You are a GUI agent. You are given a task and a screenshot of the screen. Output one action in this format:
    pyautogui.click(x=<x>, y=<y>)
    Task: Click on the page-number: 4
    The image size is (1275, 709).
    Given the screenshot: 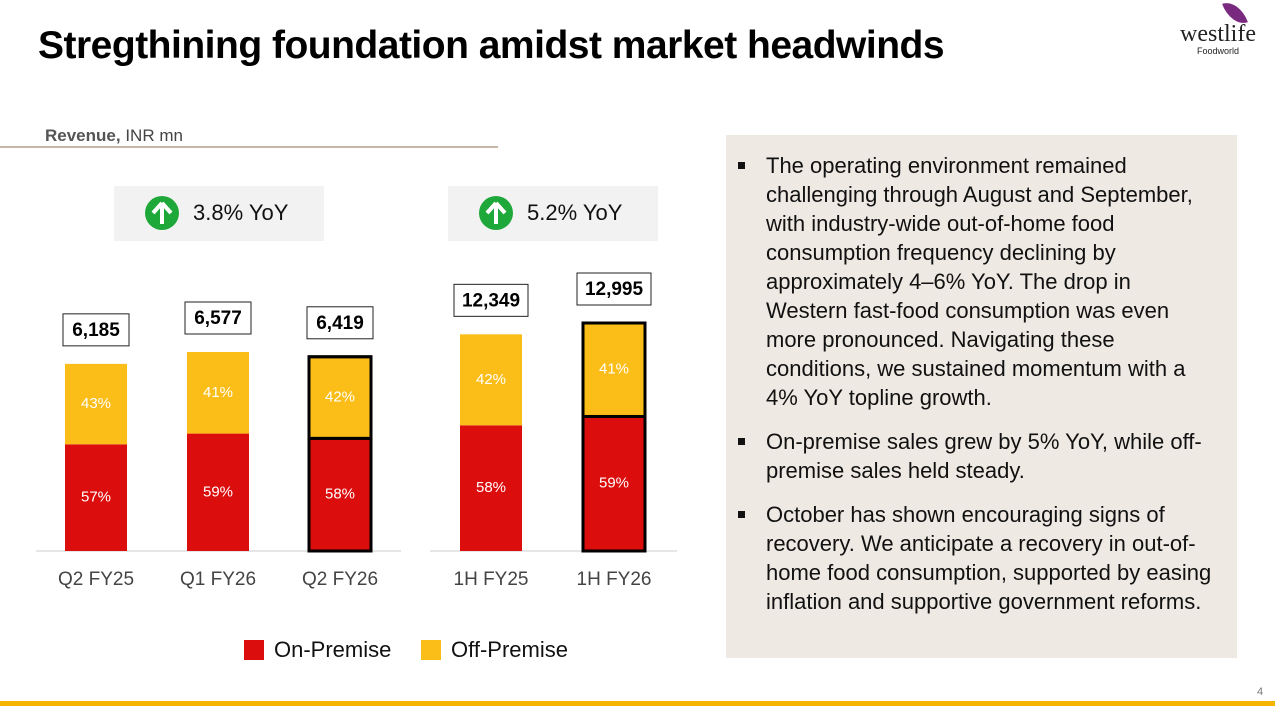 What is the action you would take?
    pyautogui.click(x=1260, y=692)
    